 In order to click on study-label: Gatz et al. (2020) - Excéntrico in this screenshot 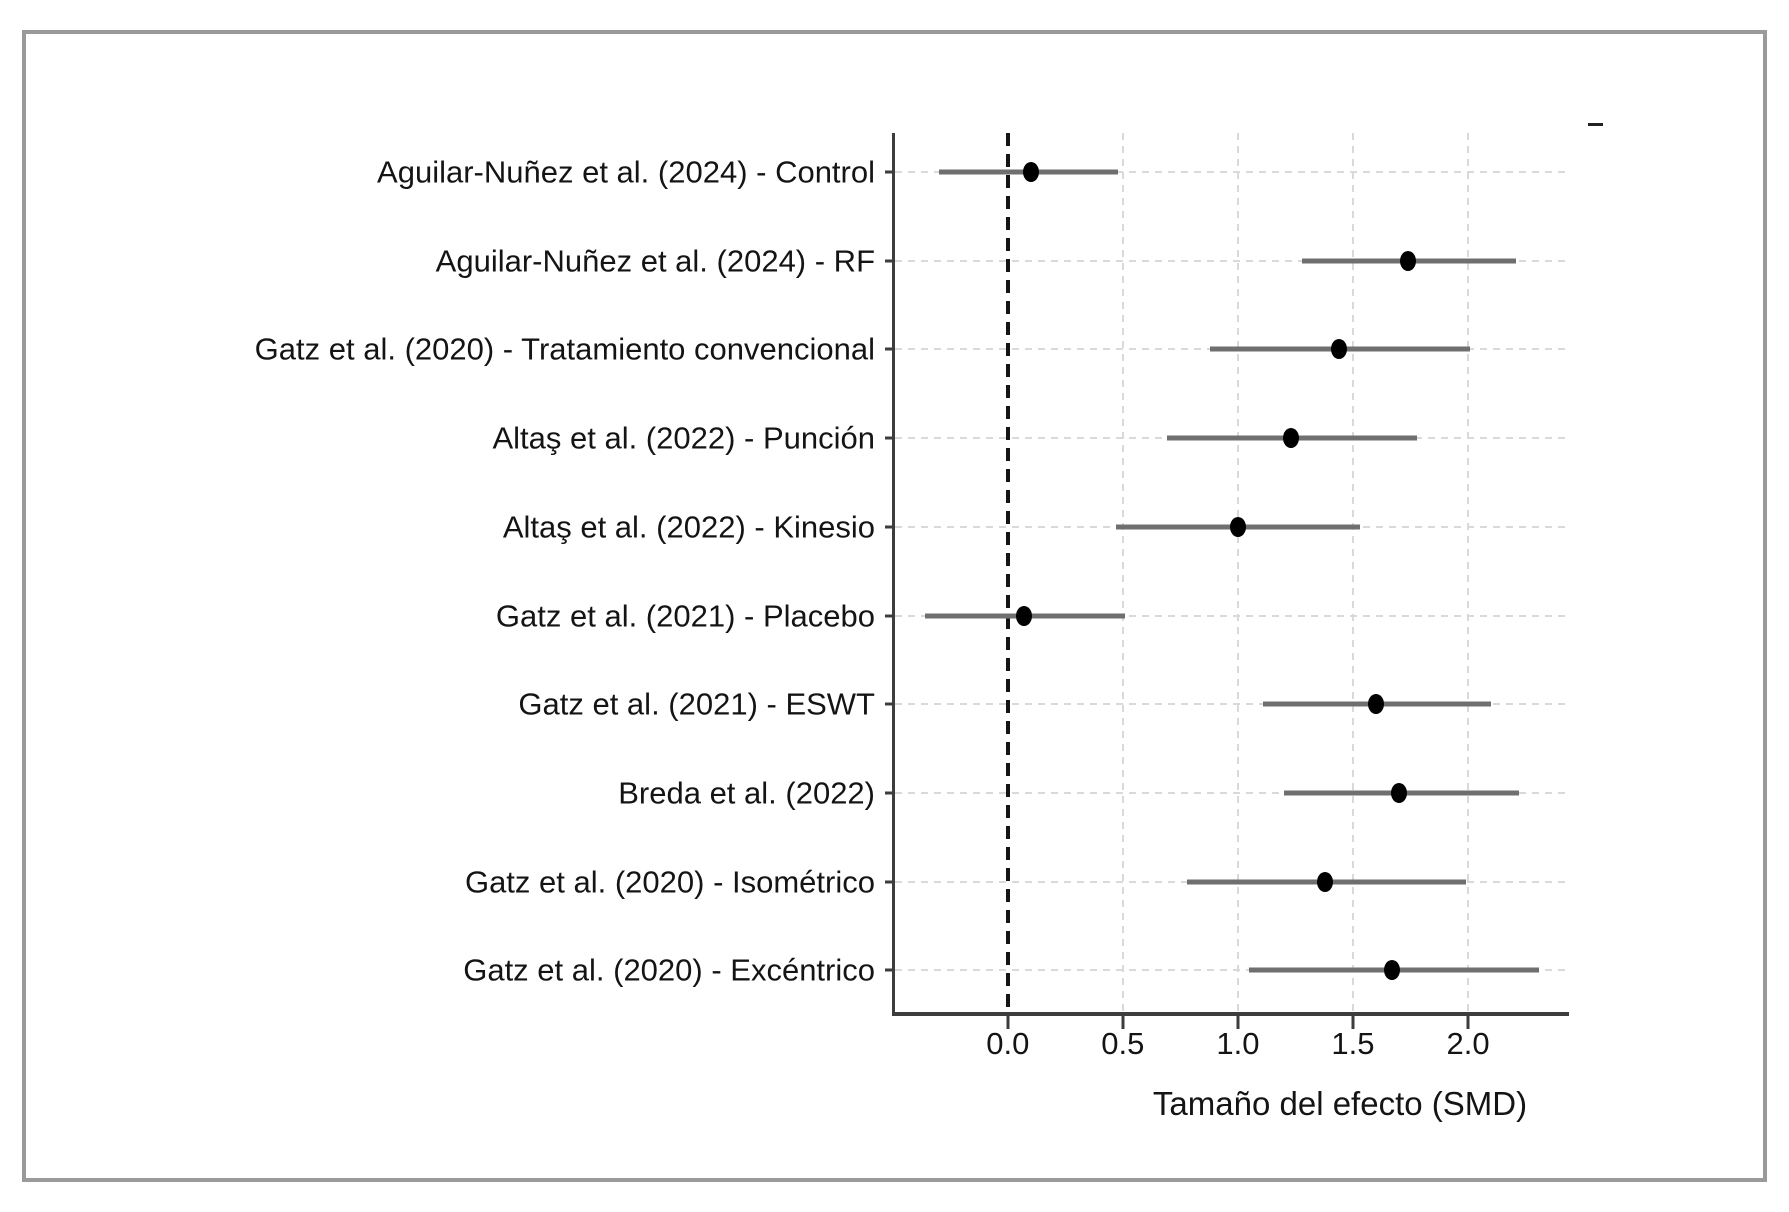, I will do `click(669, 970)`.